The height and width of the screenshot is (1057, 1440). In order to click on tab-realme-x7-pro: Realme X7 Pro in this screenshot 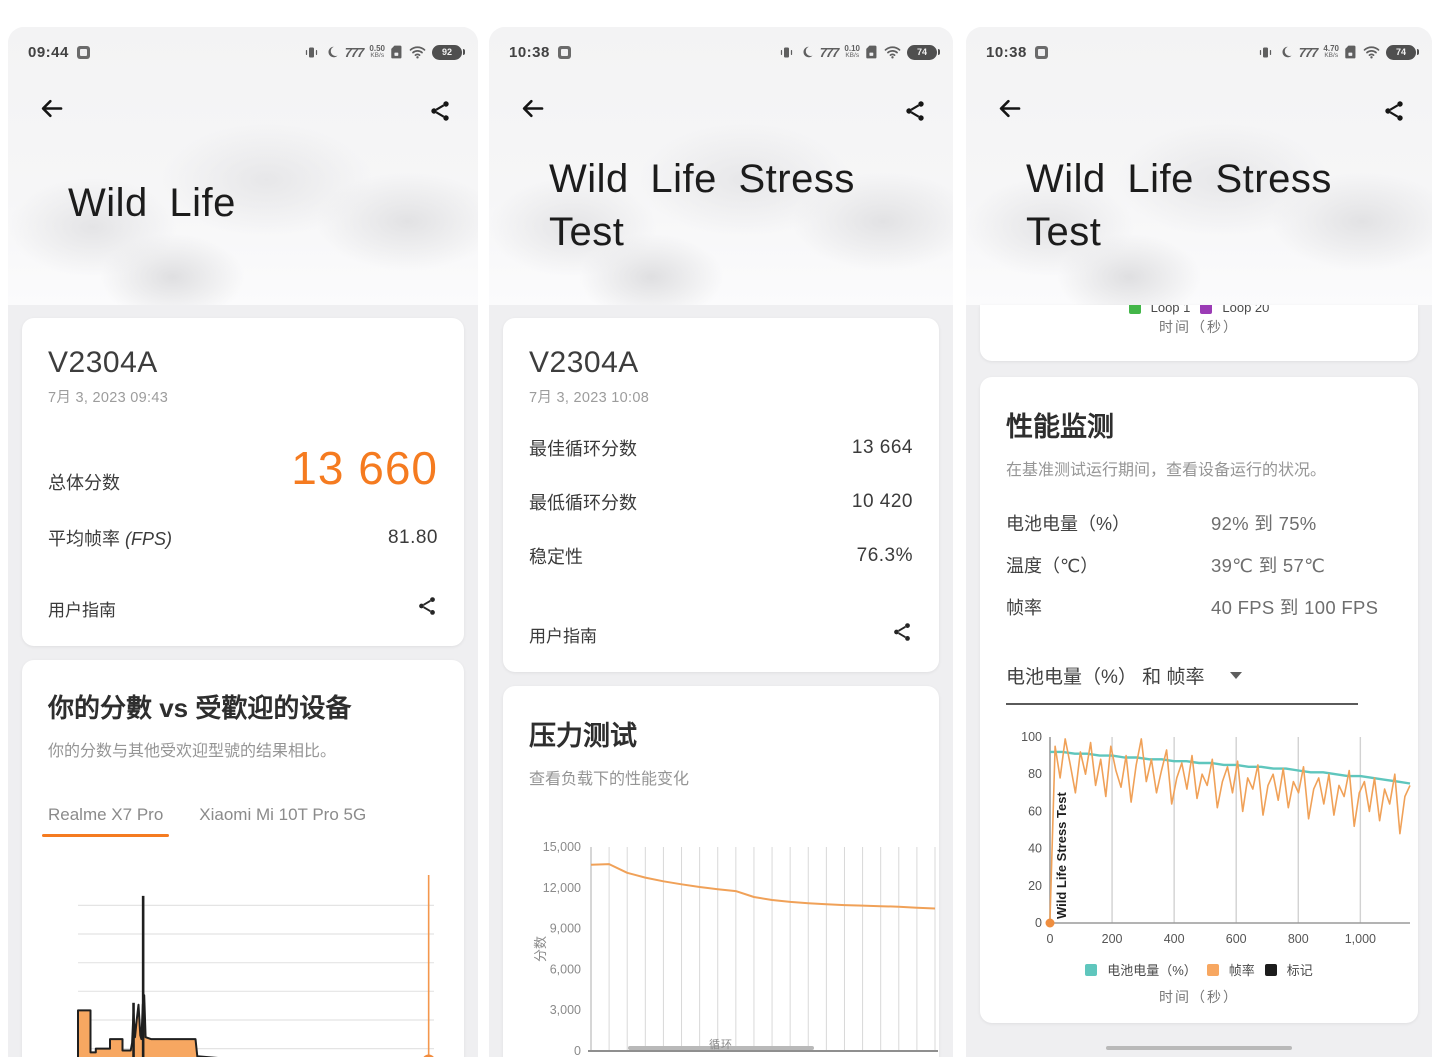, I will do `click(105, 821)`.